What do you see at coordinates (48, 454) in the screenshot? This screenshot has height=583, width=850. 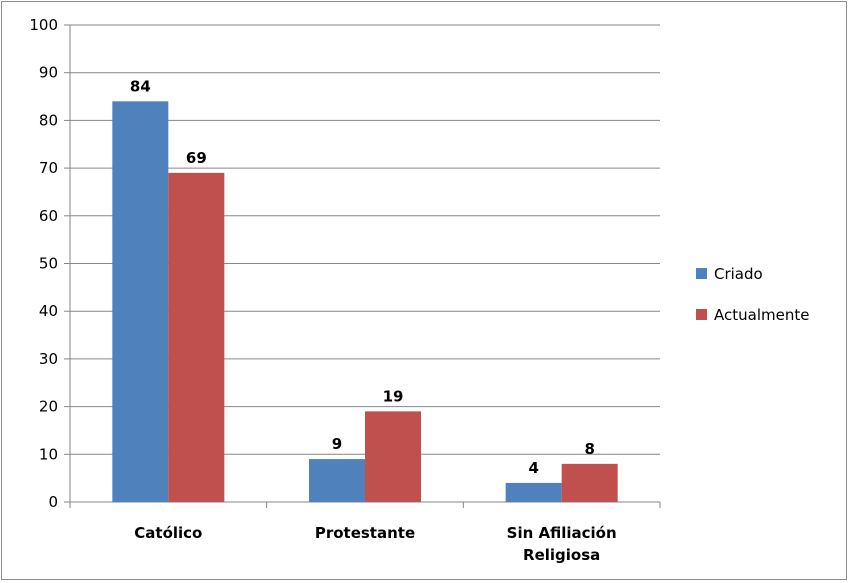 I see `y-tick-label: 10` at bounding box center [48, 454].